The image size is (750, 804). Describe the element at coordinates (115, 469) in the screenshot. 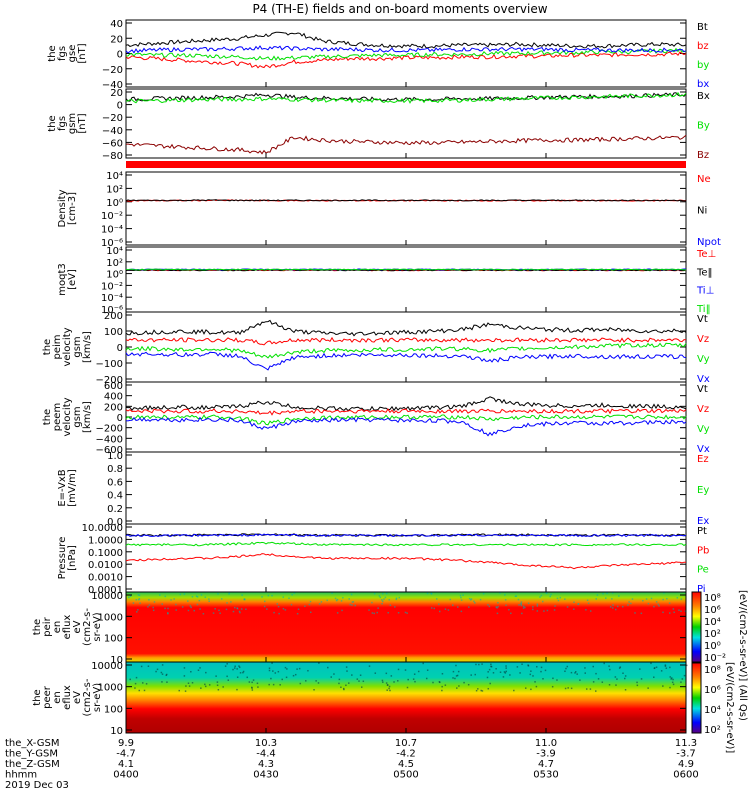

I see `ytick-label: 0.8` at that location.